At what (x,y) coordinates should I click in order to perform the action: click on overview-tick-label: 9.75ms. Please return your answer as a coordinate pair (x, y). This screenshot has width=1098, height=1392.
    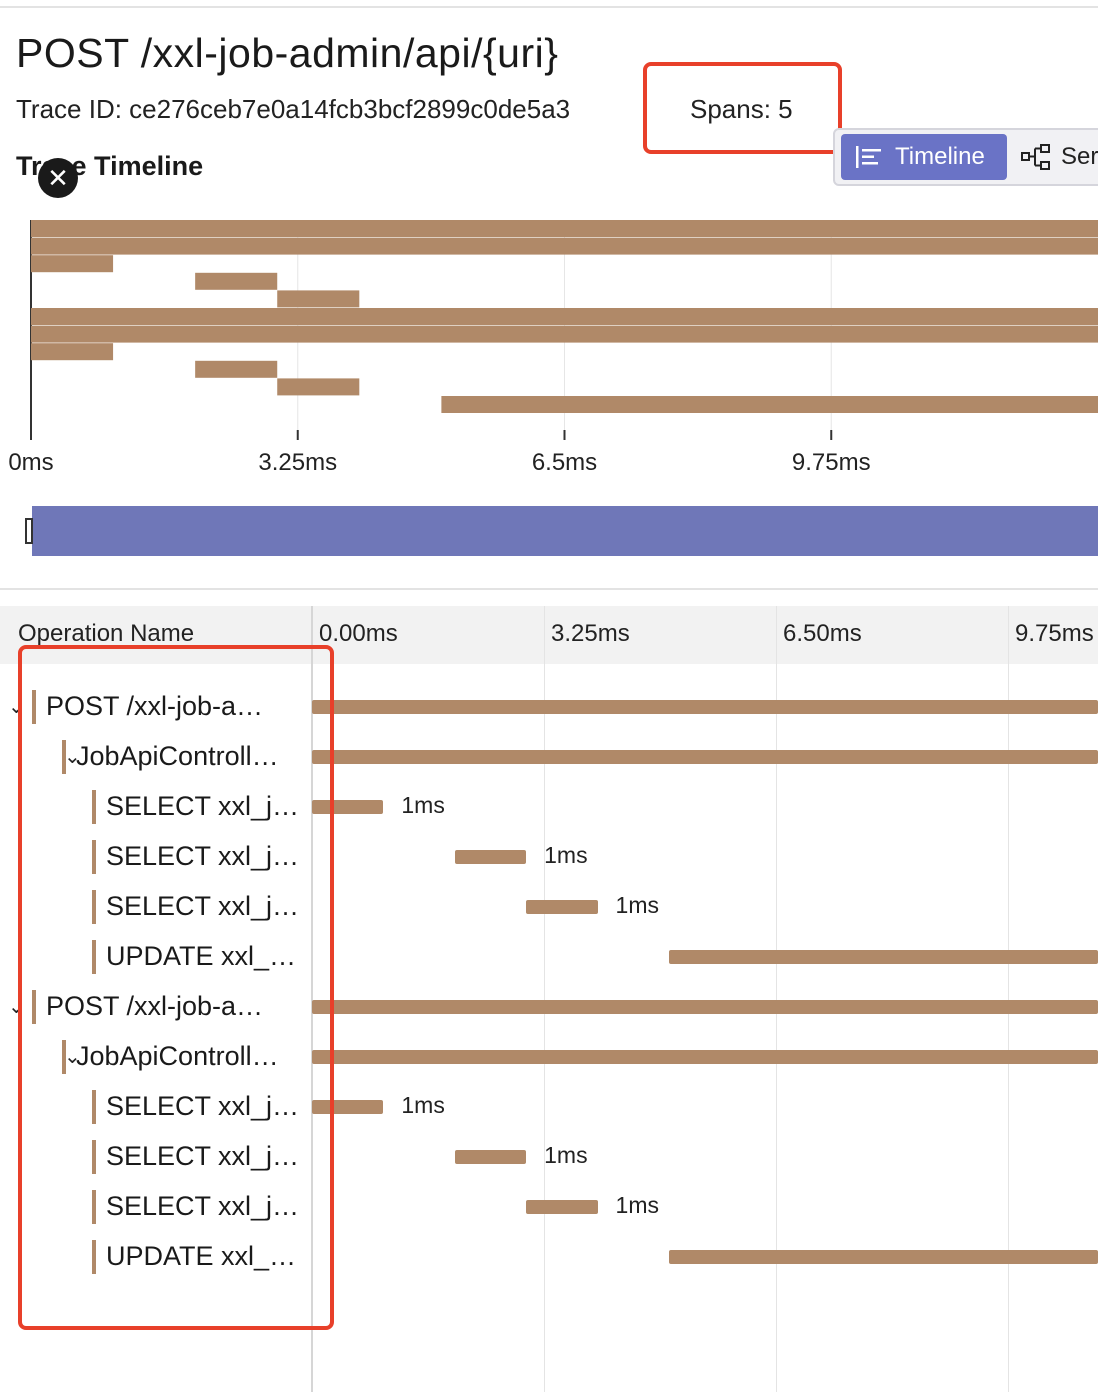
    Looking at the image, I should click on (831, 462).